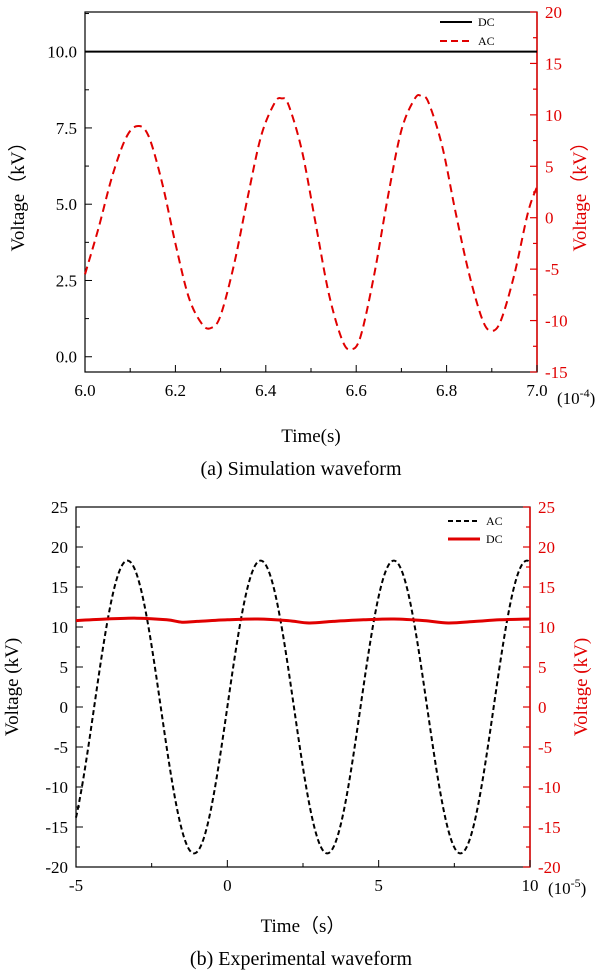  What do you see at coordinates (66, 357) in the screenshot?
I see `y-left-tick-label: 0.0` at bounding box center [66, 357].